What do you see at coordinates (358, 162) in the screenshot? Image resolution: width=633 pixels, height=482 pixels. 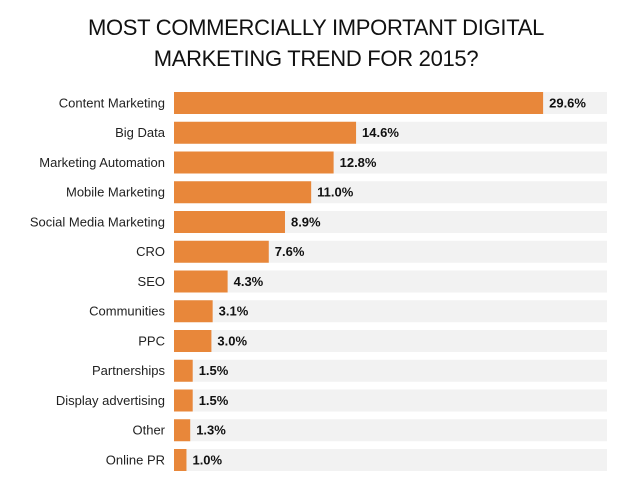 I see `value-label: 12.8%` at bounding box center [358, 162].